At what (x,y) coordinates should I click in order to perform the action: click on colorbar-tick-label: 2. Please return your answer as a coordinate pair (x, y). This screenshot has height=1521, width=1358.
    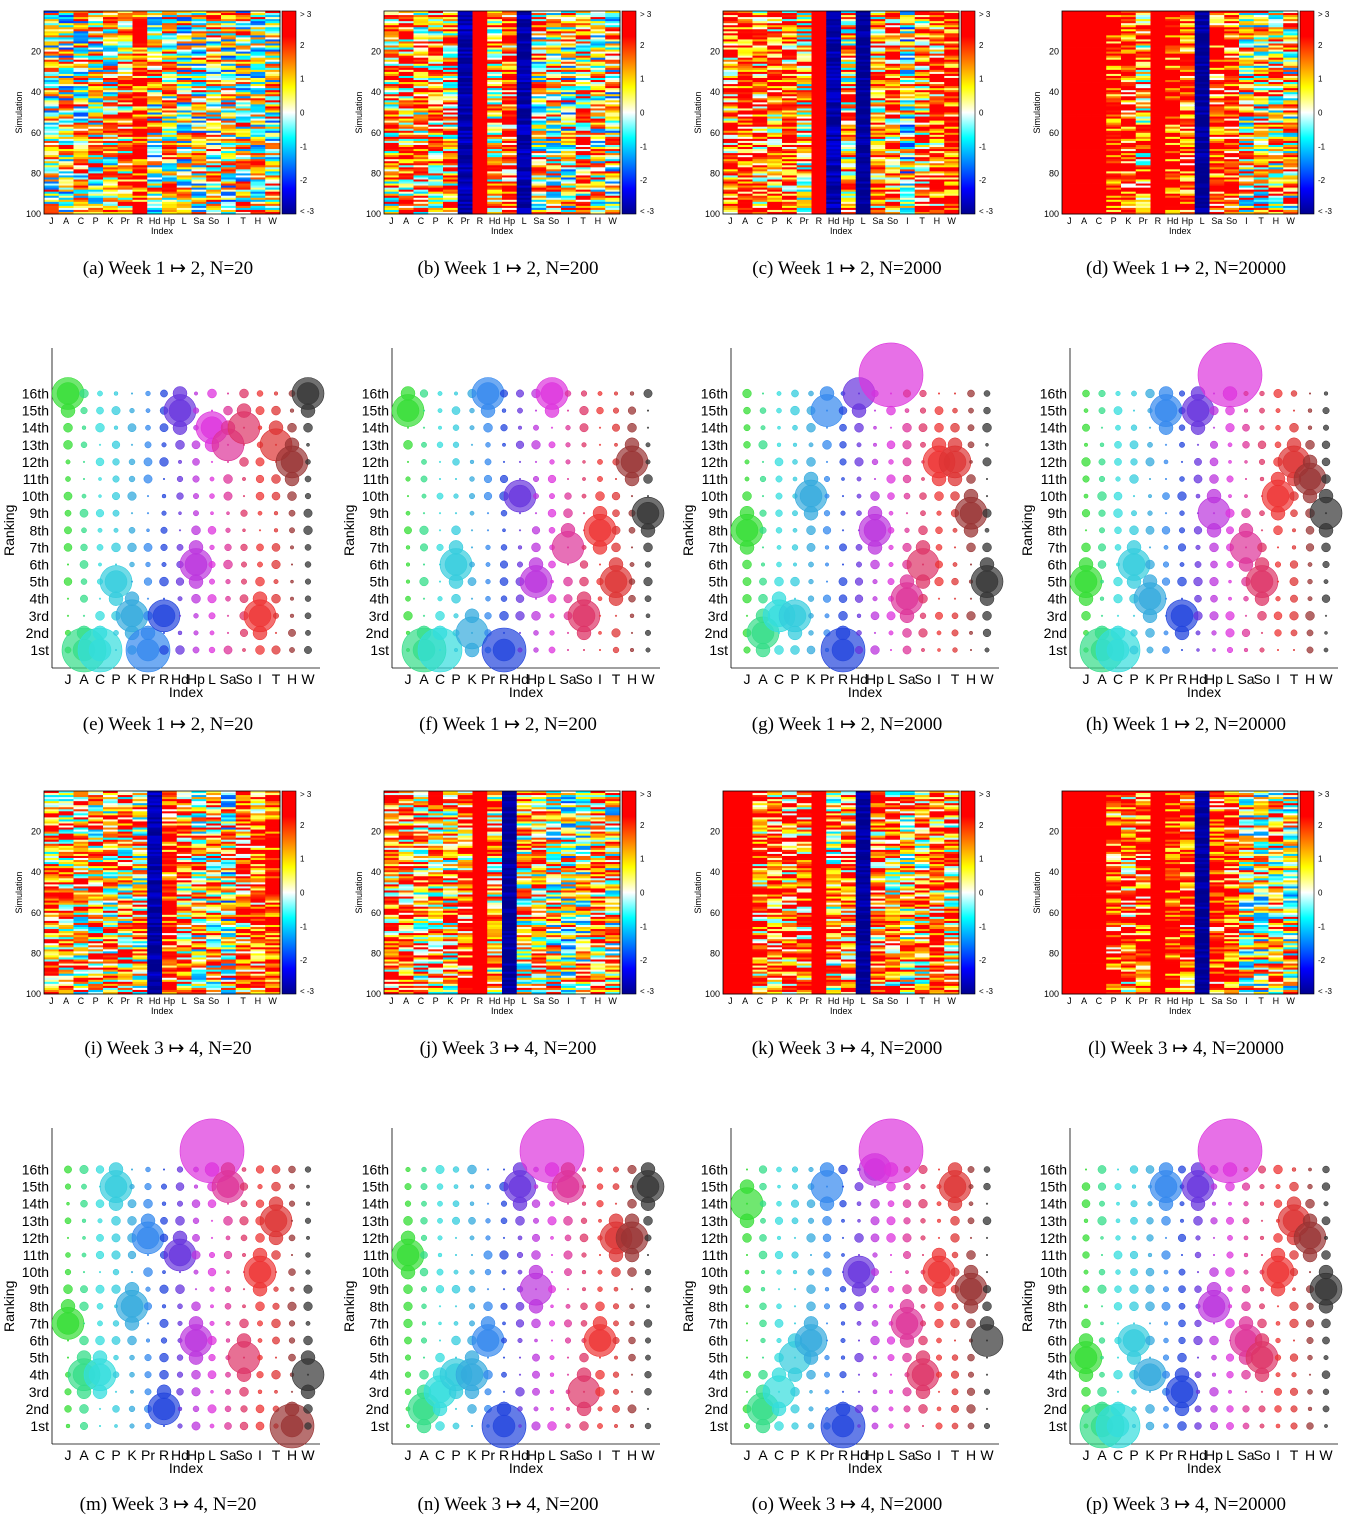
    Looking at the image, I should click on (981, 45).